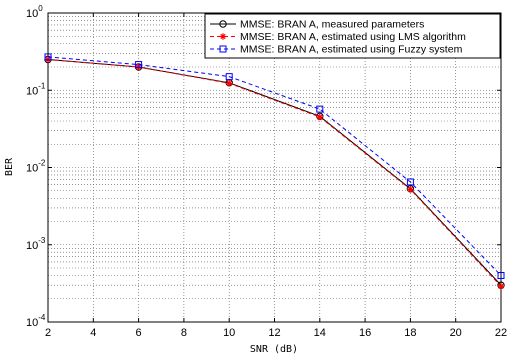  What do you see at coordinates (274, 349) in the screenshot?
I see `x-axis-label: SNR (dB)` at bounding box center [274, 349].